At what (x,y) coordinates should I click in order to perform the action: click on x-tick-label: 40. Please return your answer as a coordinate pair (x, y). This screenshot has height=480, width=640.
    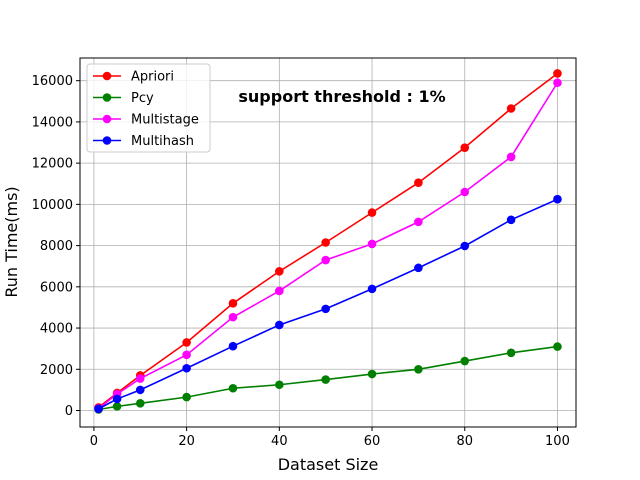
    Looking at the image, I should click on (279, 441).